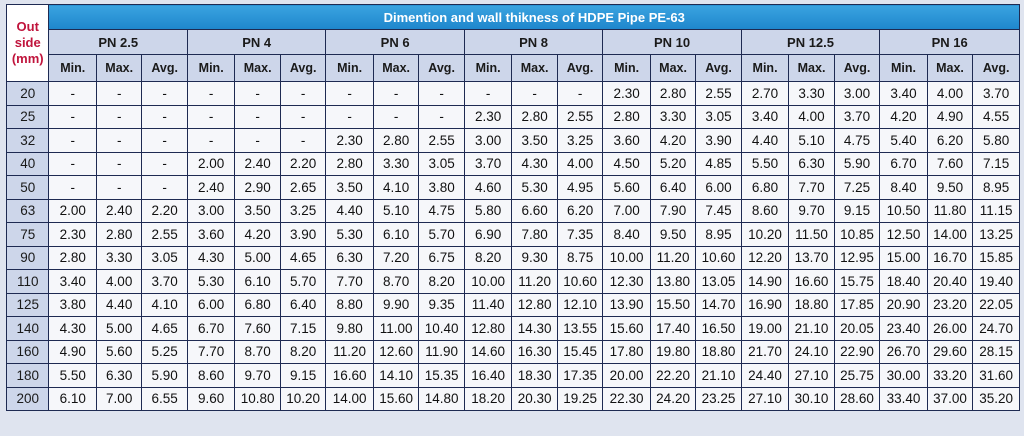  What do you see at coordinates (765, 210) in the screenshot?
I see `wall-thickness-cell: 8.60` at bounding box center [765, 210].